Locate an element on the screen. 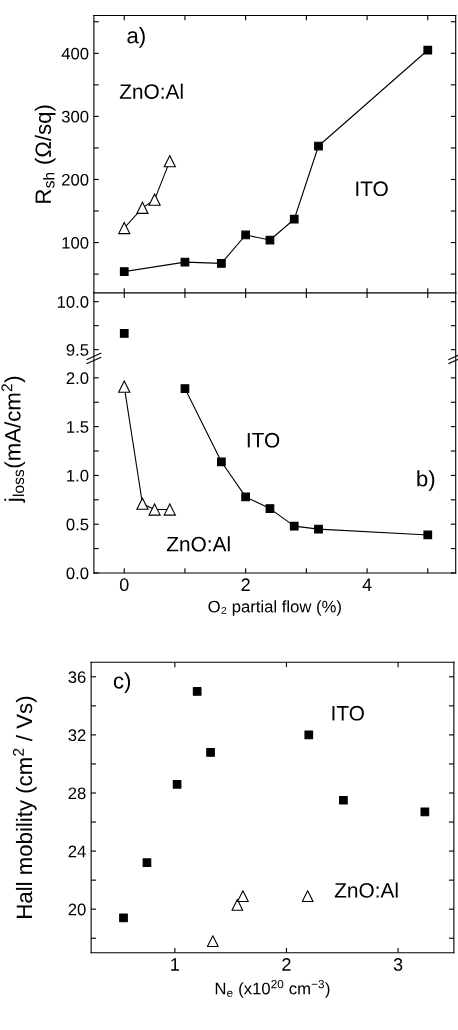  y-tick-label: 20 is located at coordinates (77, 909).